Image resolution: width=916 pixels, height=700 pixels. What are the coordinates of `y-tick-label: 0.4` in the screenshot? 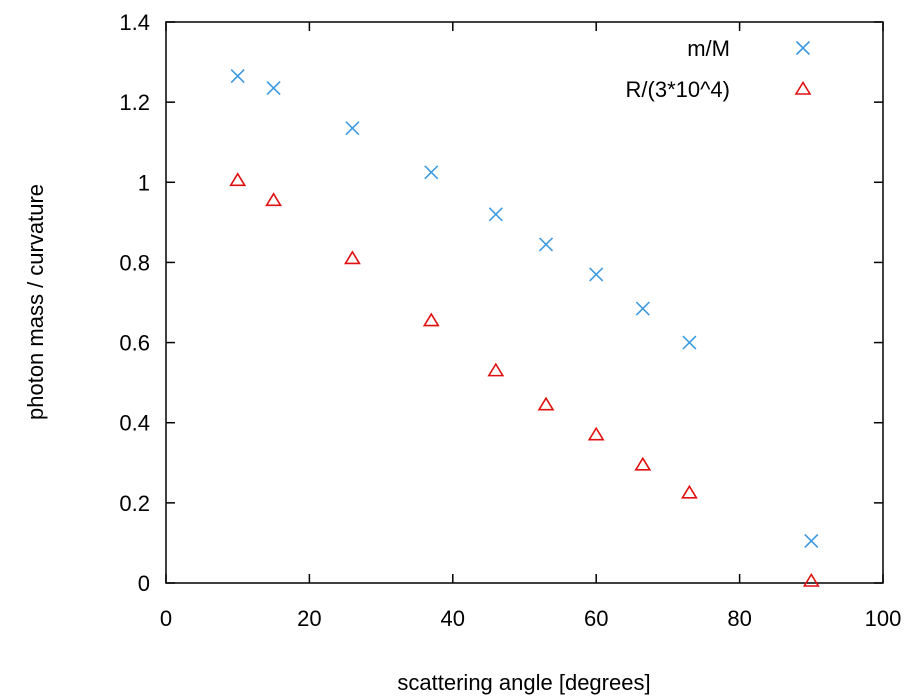 It's located at (134, 423).